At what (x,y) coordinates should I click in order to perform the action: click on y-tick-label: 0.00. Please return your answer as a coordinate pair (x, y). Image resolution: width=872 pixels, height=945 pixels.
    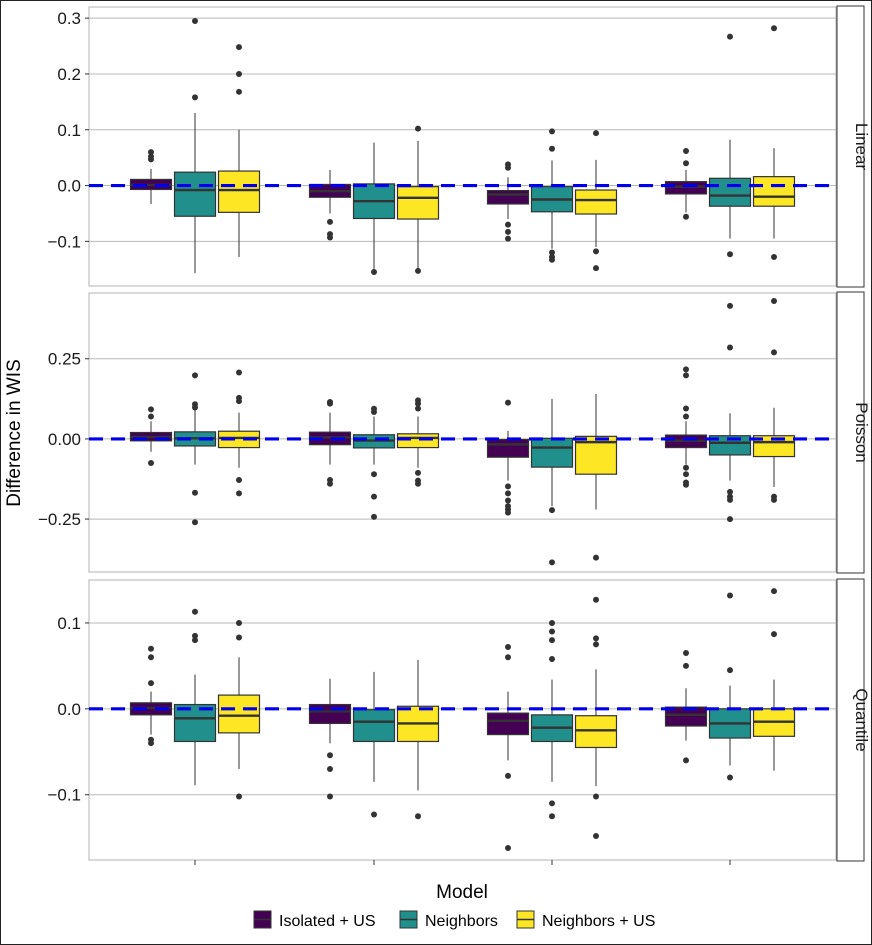
    Looking at the image, I should click on (64, 439).